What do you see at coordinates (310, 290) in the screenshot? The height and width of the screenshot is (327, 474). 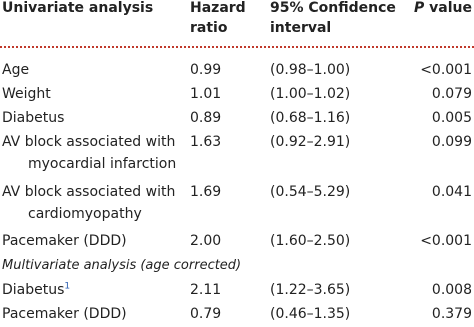 I see `confidence-interval: (1.22–3.65)` at bounding box center [310, 290].